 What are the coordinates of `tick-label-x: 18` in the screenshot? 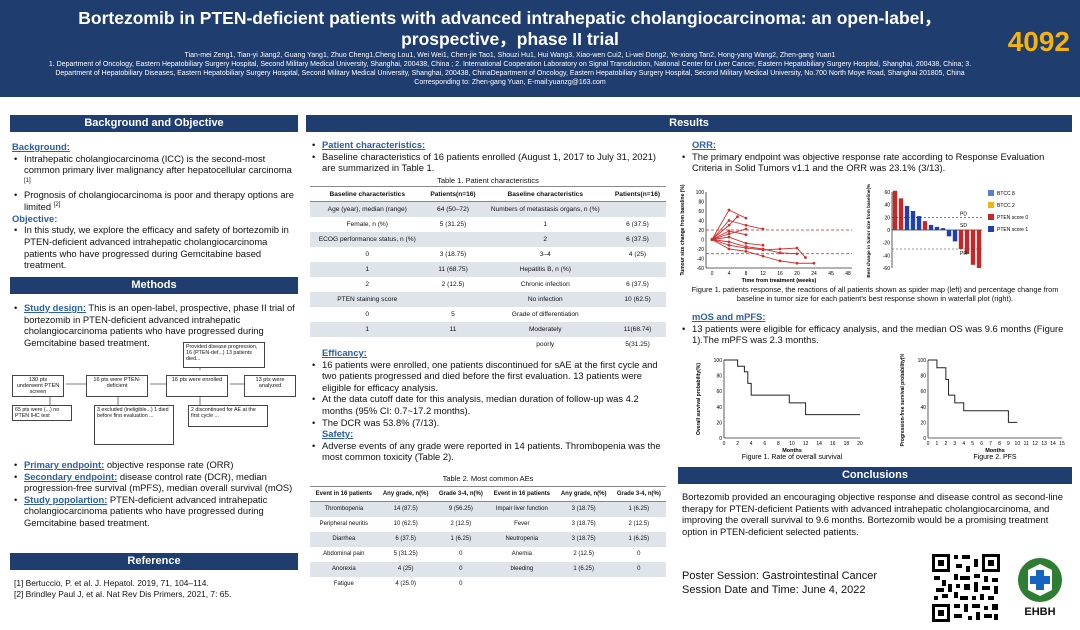 It's located at (847, 444).